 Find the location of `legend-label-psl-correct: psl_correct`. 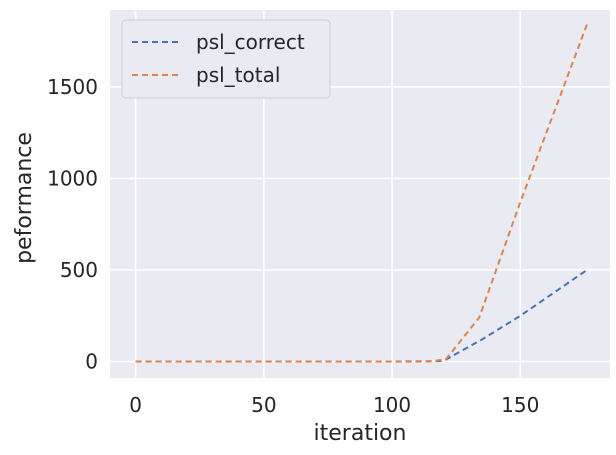

legend-label-psl-correct: psl_correct is located at coordinates (250, 42).